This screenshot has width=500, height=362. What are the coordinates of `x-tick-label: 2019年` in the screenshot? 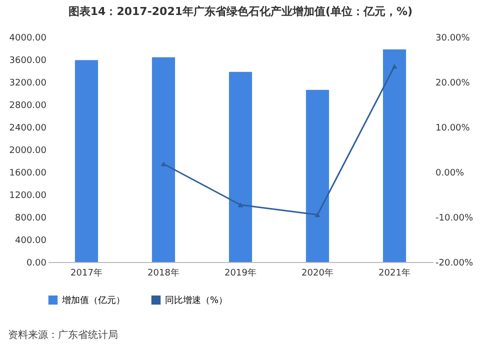 It's located at (240, 273).